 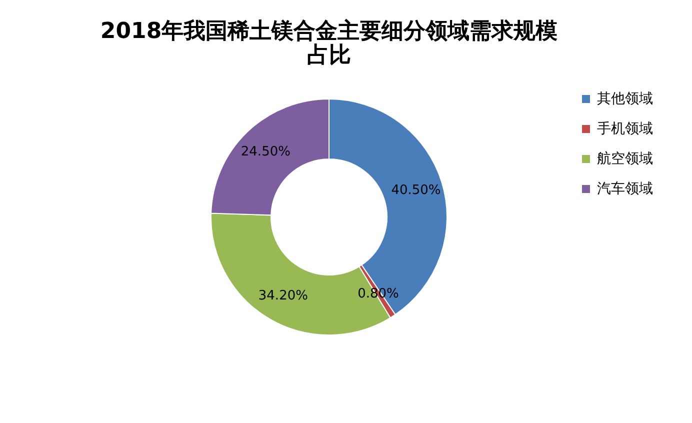 I want to click on chart-title: 2018年我国稀土镁合金主要细分领域需求规模占比, so click(x=329, y=43).